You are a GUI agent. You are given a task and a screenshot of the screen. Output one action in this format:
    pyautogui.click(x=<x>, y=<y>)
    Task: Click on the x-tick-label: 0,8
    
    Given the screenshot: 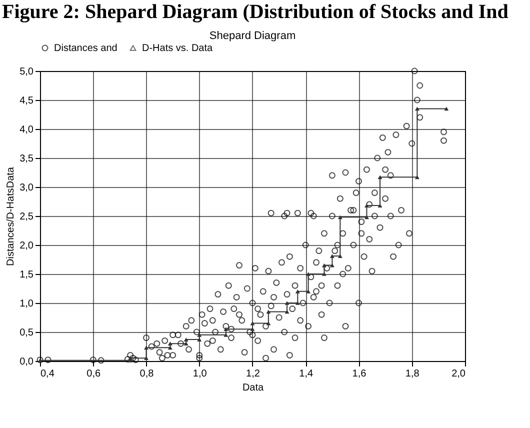 What is the action you would take?
    pyautogui.click(x=147, y=374)
    